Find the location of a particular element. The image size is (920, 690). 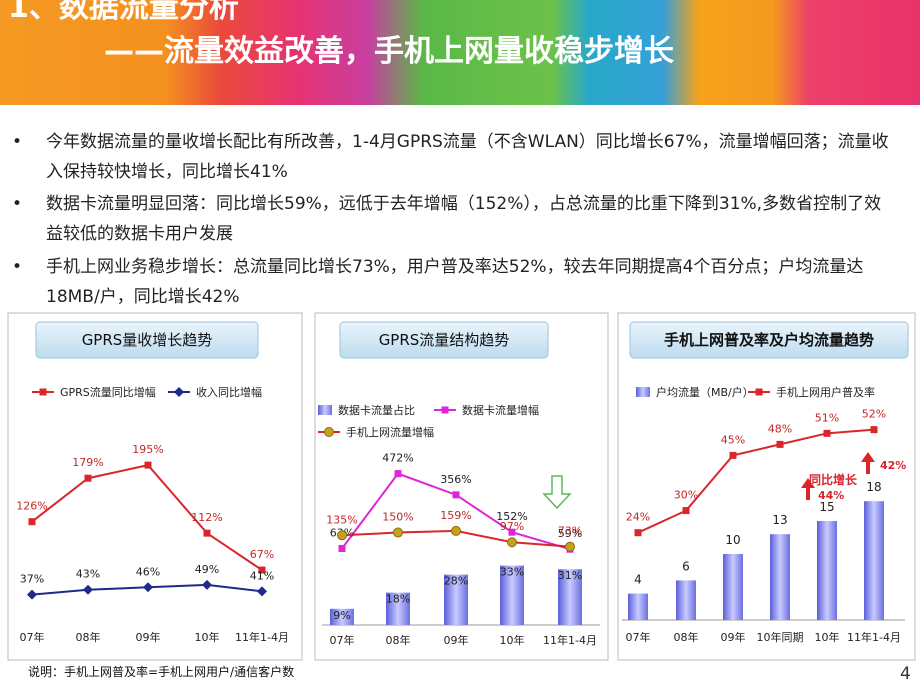

value-label: 49% is located at coordinates (207, 569).